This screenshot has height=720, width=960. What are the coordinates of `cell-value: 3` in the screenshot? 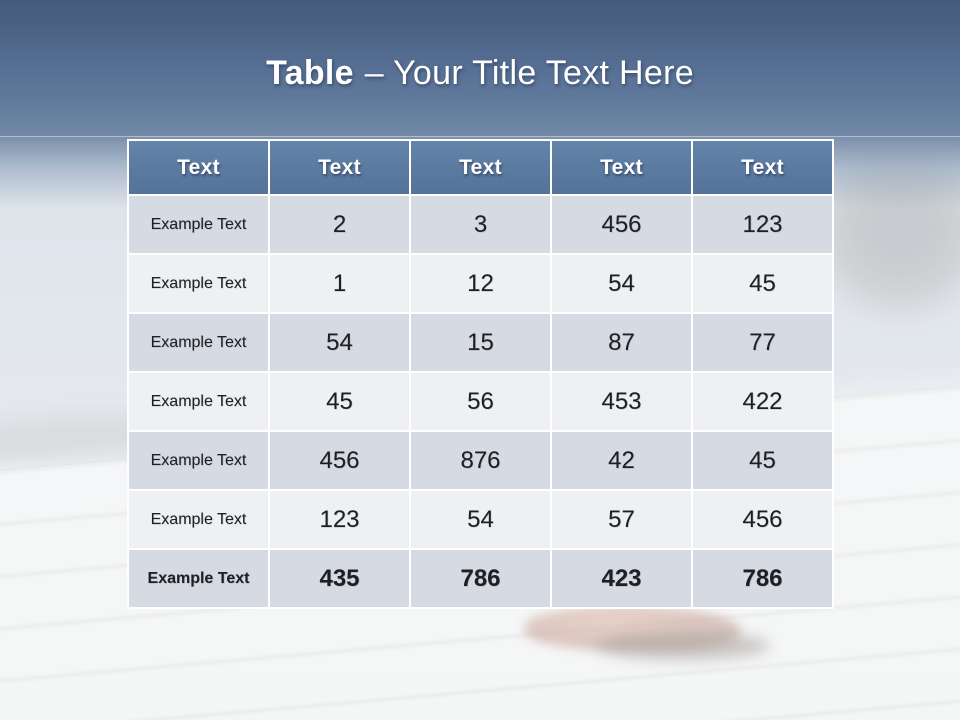 It's located at (480, 224).